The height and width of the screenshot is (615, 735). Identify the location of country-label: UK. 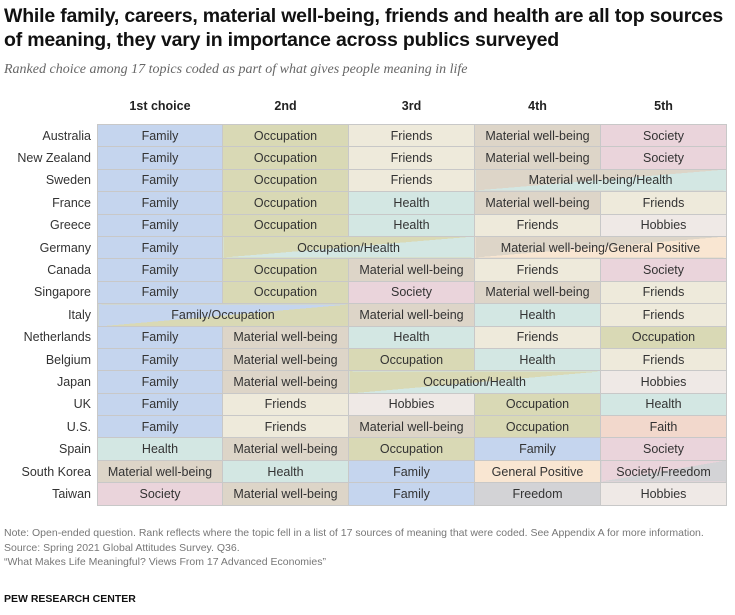
(82, 404).